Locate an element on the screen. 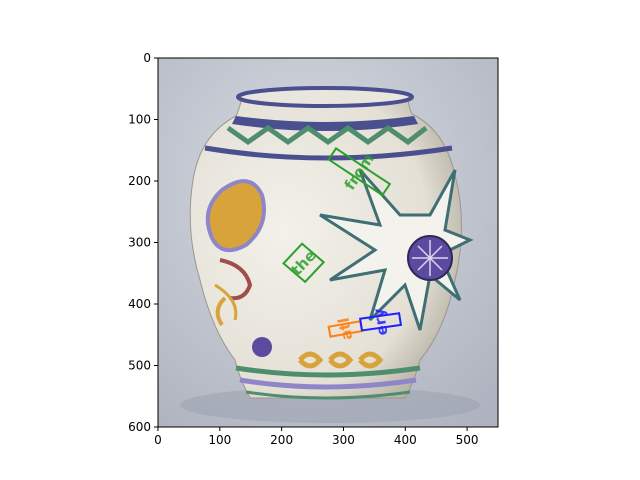 The height and width of the screenshot is (480, 640). y-tick-label: 300 is located at coordinates (139, 243).